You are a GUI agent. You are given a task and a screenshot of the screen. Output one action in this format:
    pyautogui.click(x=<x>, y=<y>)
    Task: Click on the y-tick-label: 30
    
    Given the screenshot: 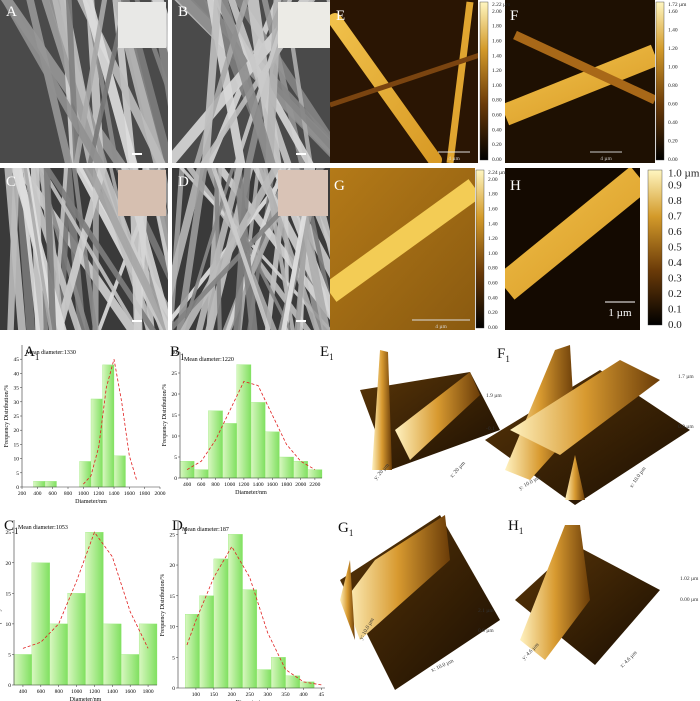 What is the action you would take?
    pyautogui.click(x=17, y=403)
    